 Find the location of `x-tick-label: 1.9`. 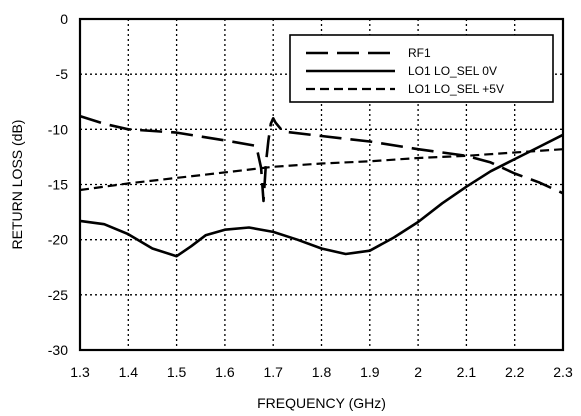

x-tick-label: 1.9 is located at coordinates (370, 372).